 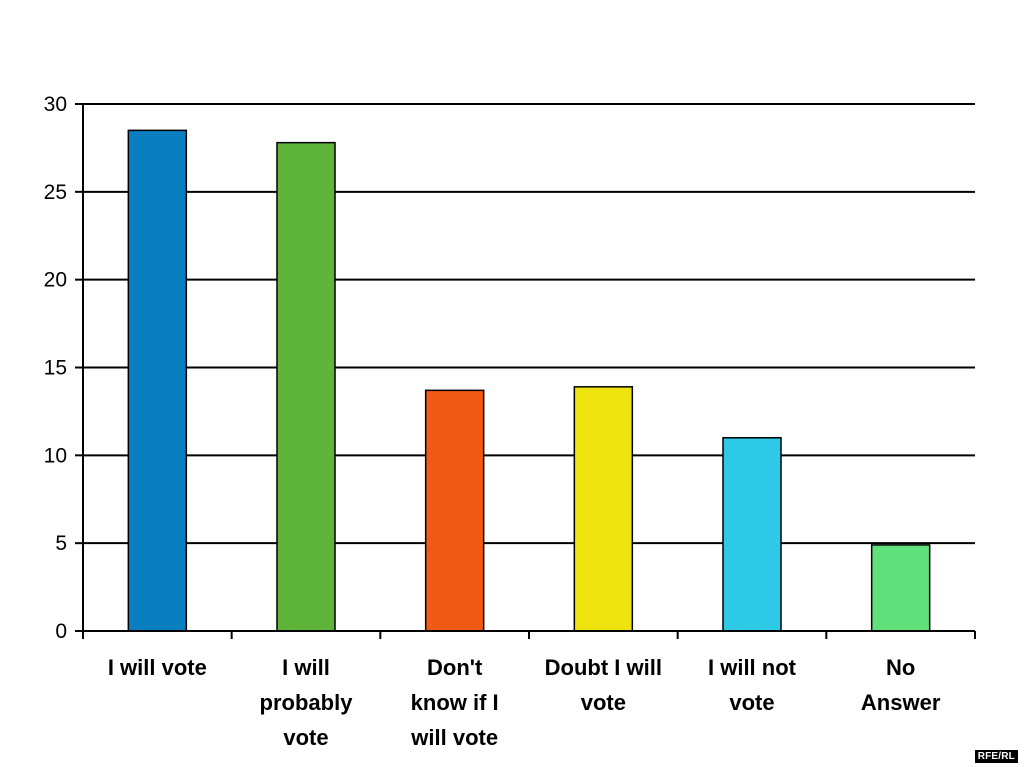 I want to click on y-tick-label: 15, so click(x=55, y=368).